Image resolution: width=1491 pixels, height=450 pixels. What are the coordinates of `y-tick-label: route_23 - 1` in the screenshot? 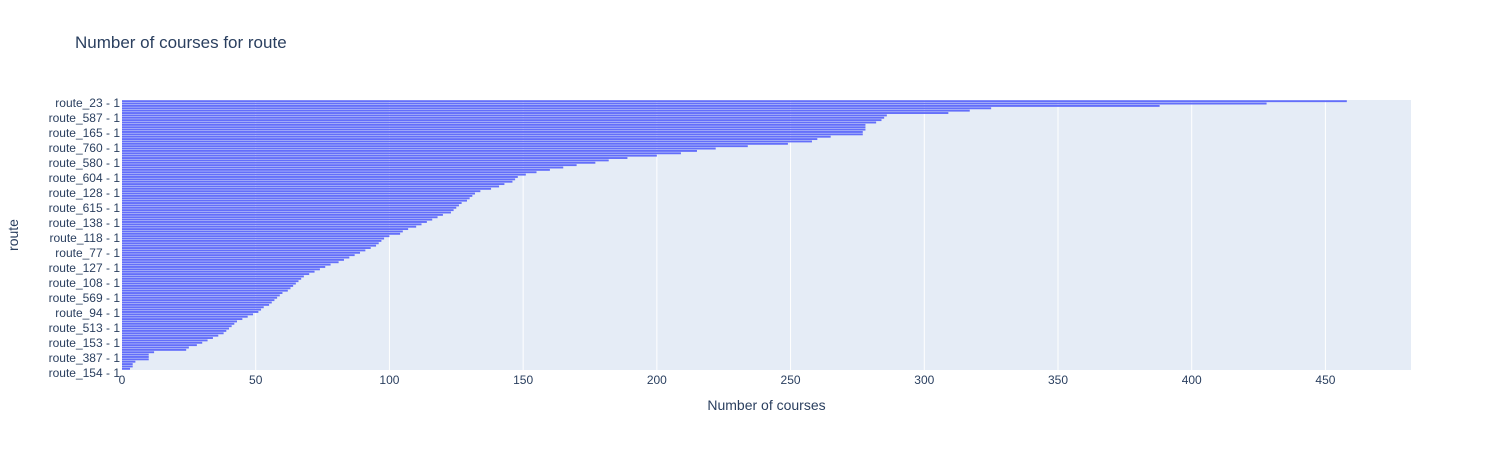 It's located at (87, 103).